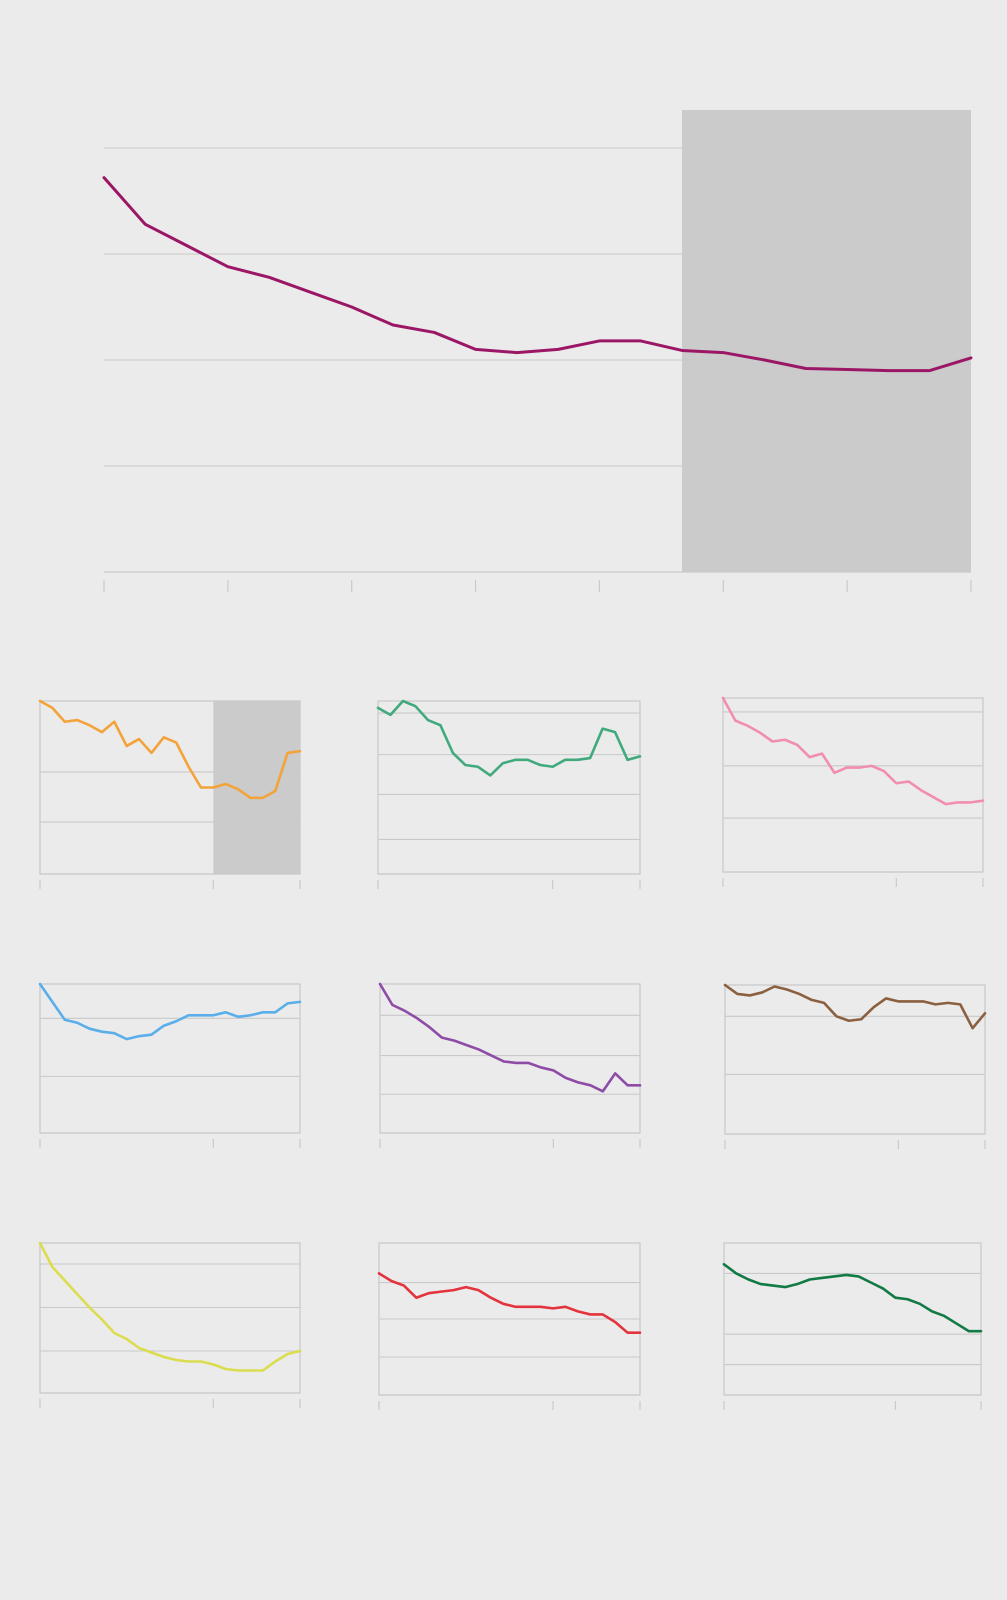 The width and height of the screenshot is (1007, 1600). I want to click on small-7-chart, so click(170, 1324).